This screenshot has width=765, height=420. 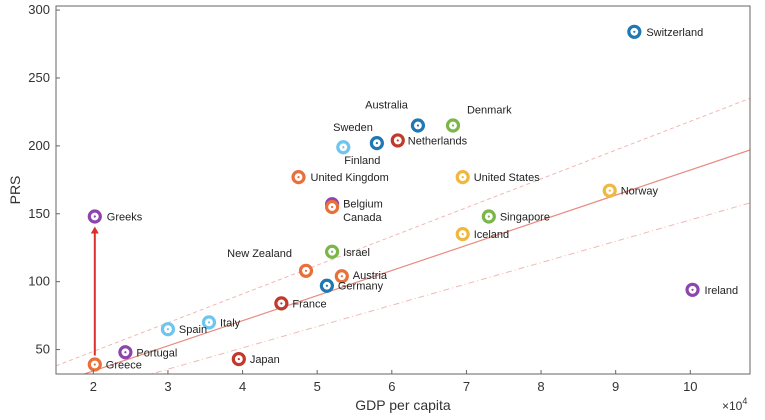 What do you see at coordinates (94, 291) in the screenshot?
I see `arrow-annotation` at bounding box center [94, 291].